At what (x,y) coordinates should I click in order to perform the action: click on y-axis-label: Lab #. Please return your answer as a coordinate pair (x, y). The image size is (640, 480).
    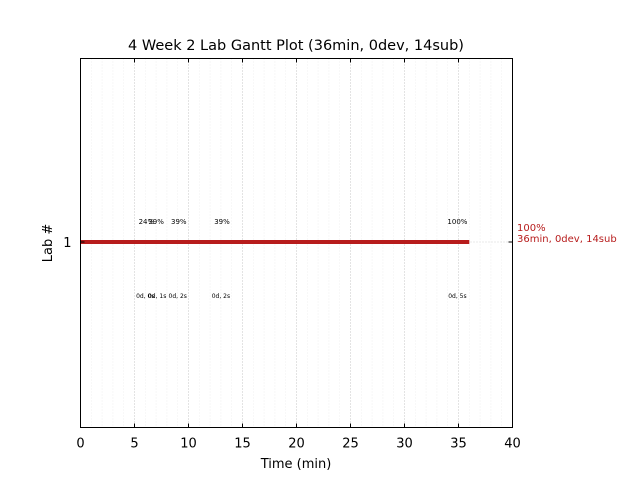
    Looking at the image, I should click on (48, 243).